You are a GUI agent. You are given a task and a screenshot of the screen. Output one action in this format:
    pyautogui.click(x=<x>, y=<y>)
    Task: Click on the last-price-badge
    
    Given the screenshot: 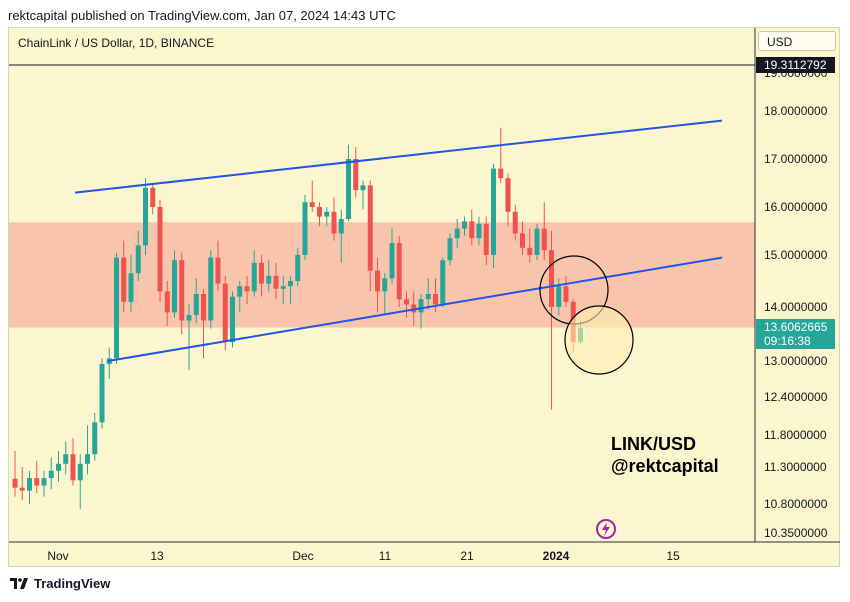 What is the action you would take?
    pyautogui.click(x=795, y=334)
    